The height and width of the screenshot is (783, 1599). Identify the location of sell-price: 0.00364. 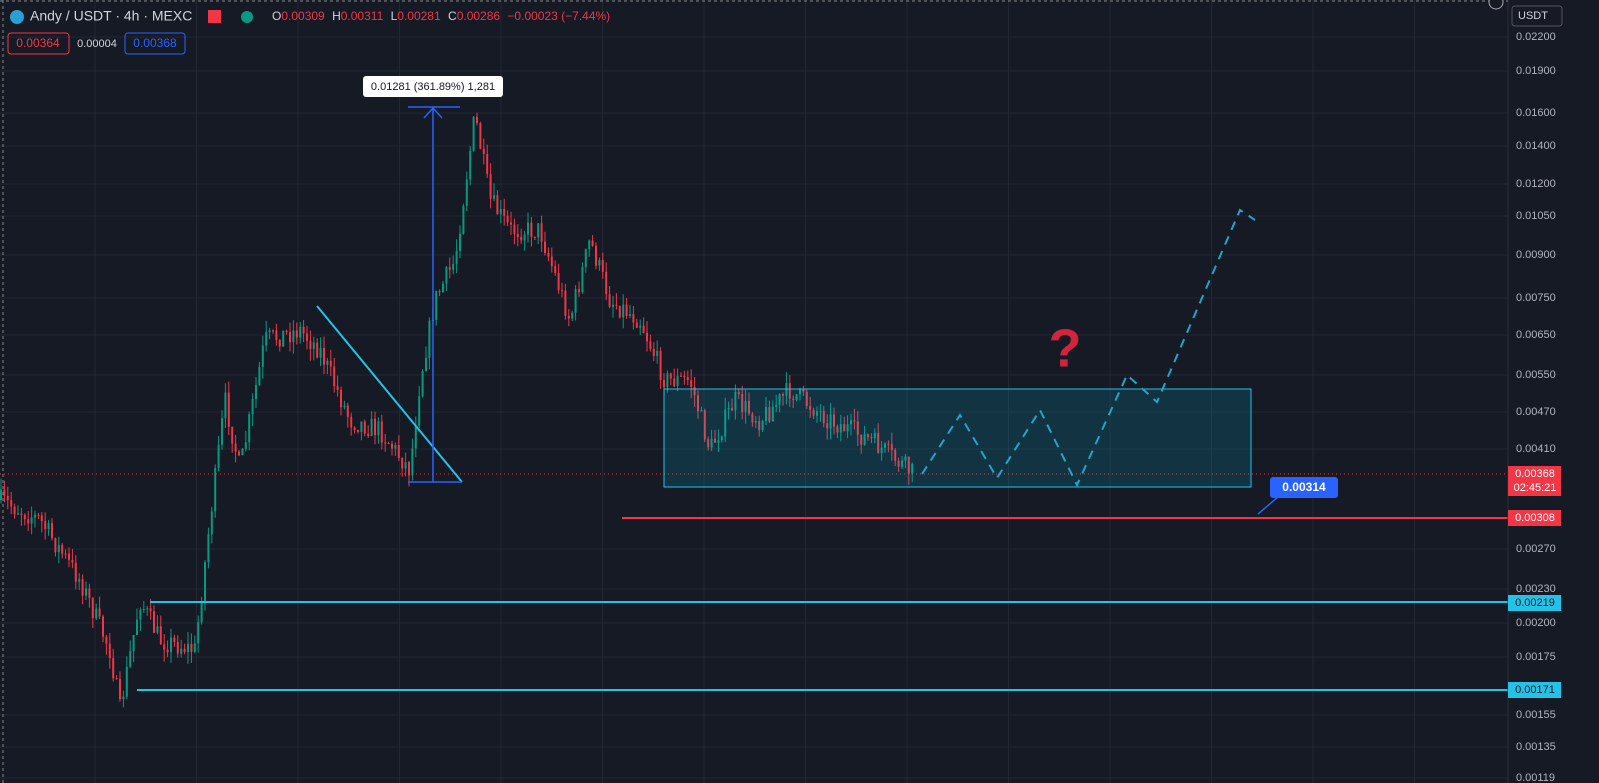
(38, 43).